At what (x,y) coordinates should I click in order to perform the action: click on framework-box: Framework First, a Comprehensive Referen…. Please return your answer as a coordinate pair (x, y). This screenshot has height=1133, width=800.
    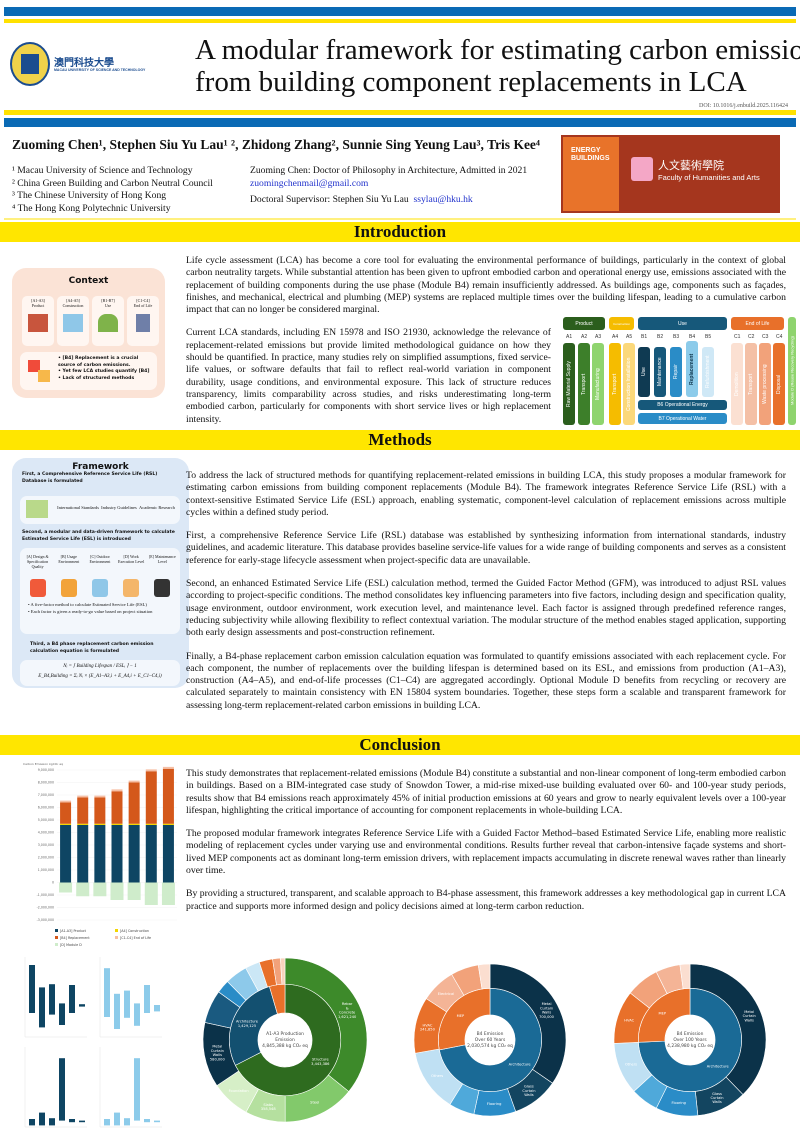
    Looking at the image, I should click on (100, 573).